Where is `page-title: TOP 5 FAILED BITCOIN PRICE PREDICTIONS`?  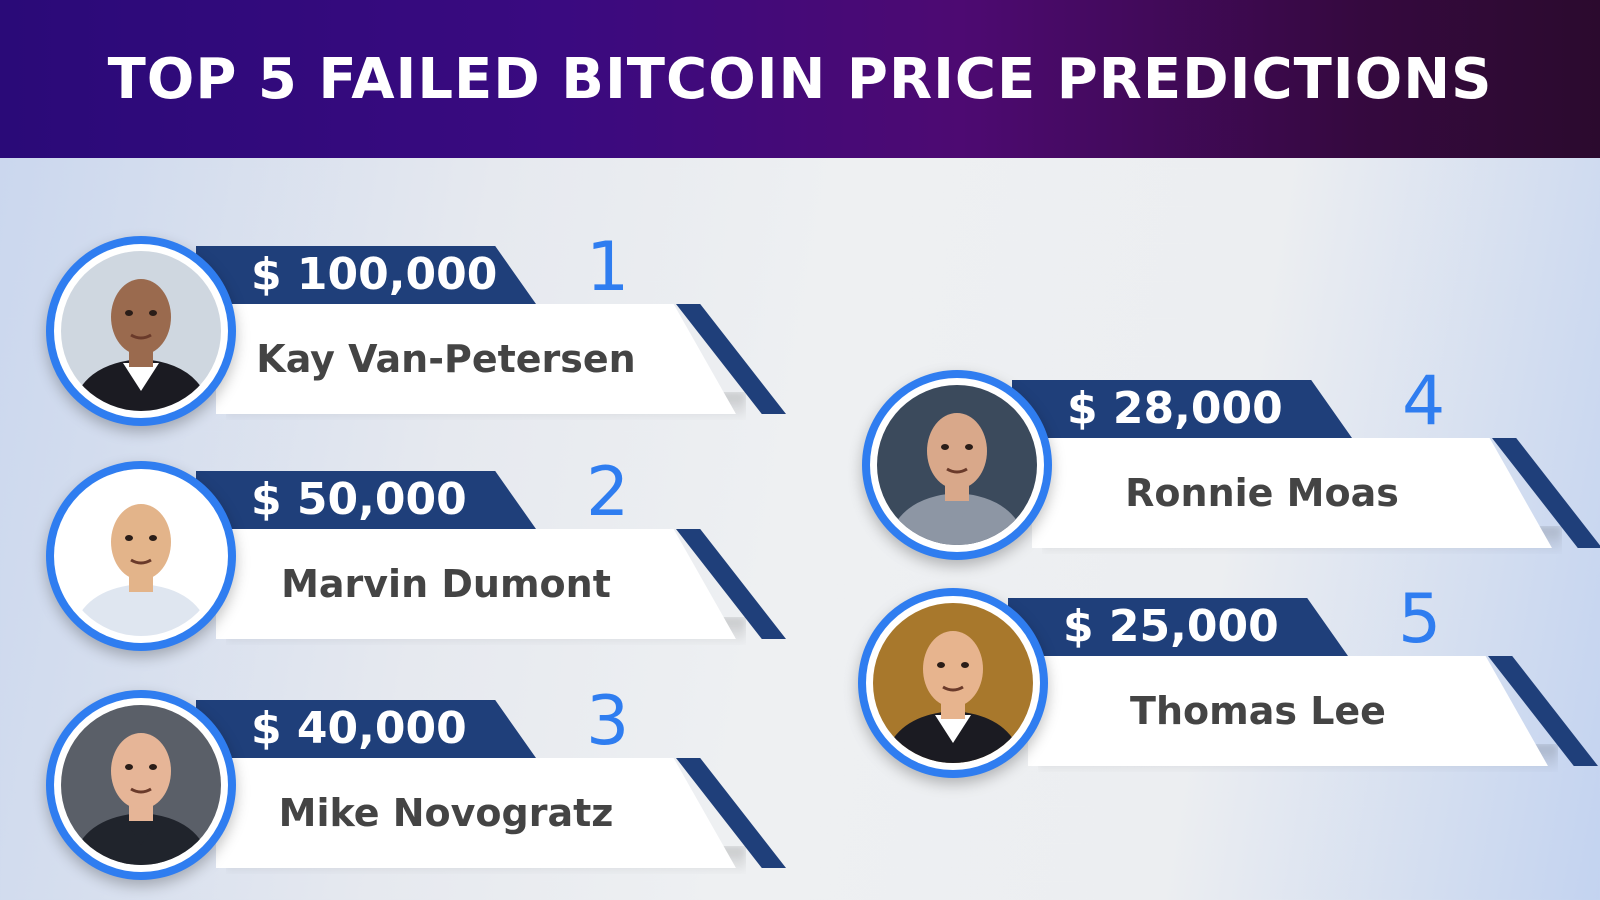
page-title: TOP 5 FAILED BITCOIN PRICE PREDICTIONS is located at coordinates (800, 79).